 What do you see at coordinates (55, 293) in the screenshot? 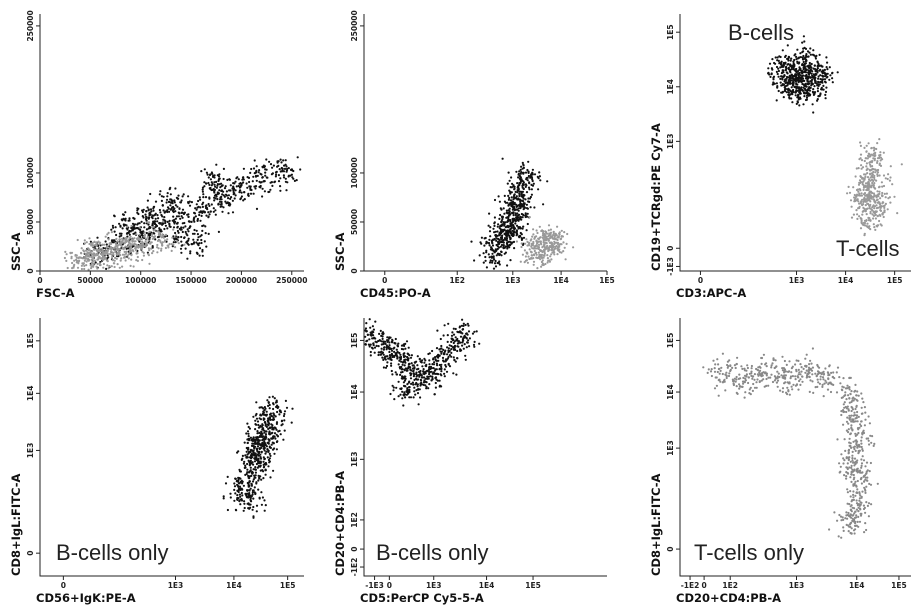
I see `x-axis-label: FSC-A` at bounding box center [55, 293].